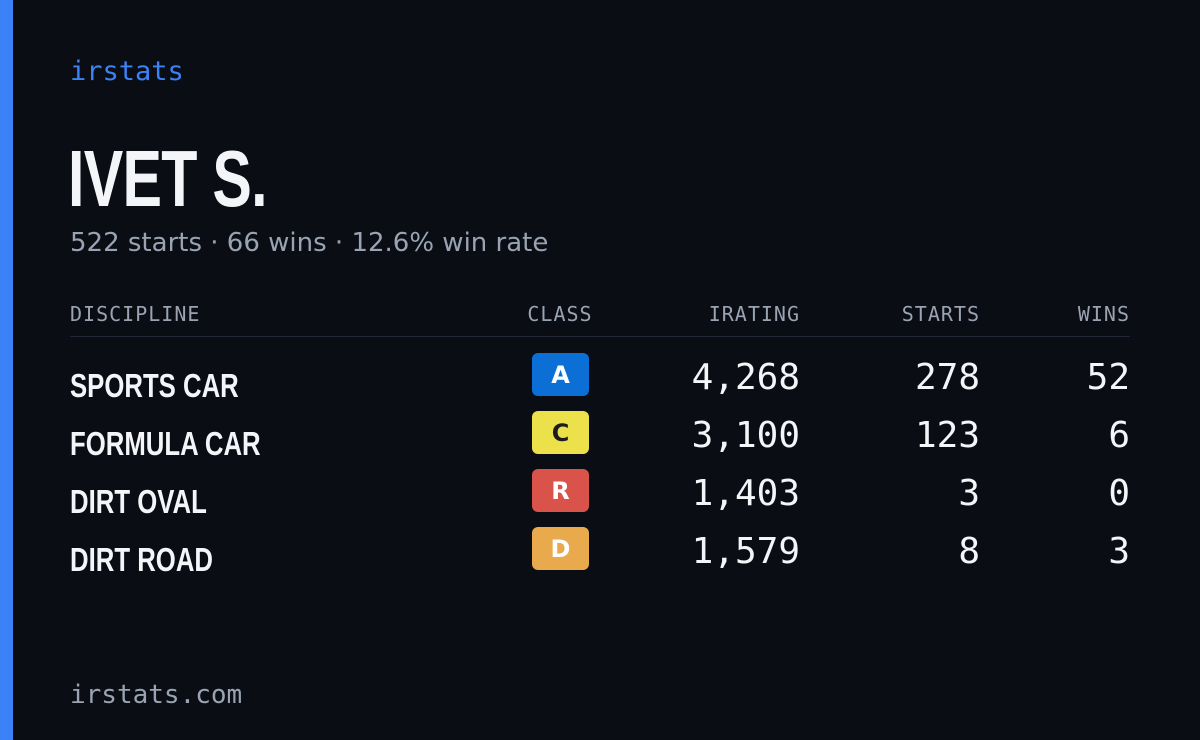 Image resolution: width=1200 pixels, height=740 pixels. Describe the element at coordinates (1103, 314) in the screenshot. I see `header-wins: WINS` at that location.